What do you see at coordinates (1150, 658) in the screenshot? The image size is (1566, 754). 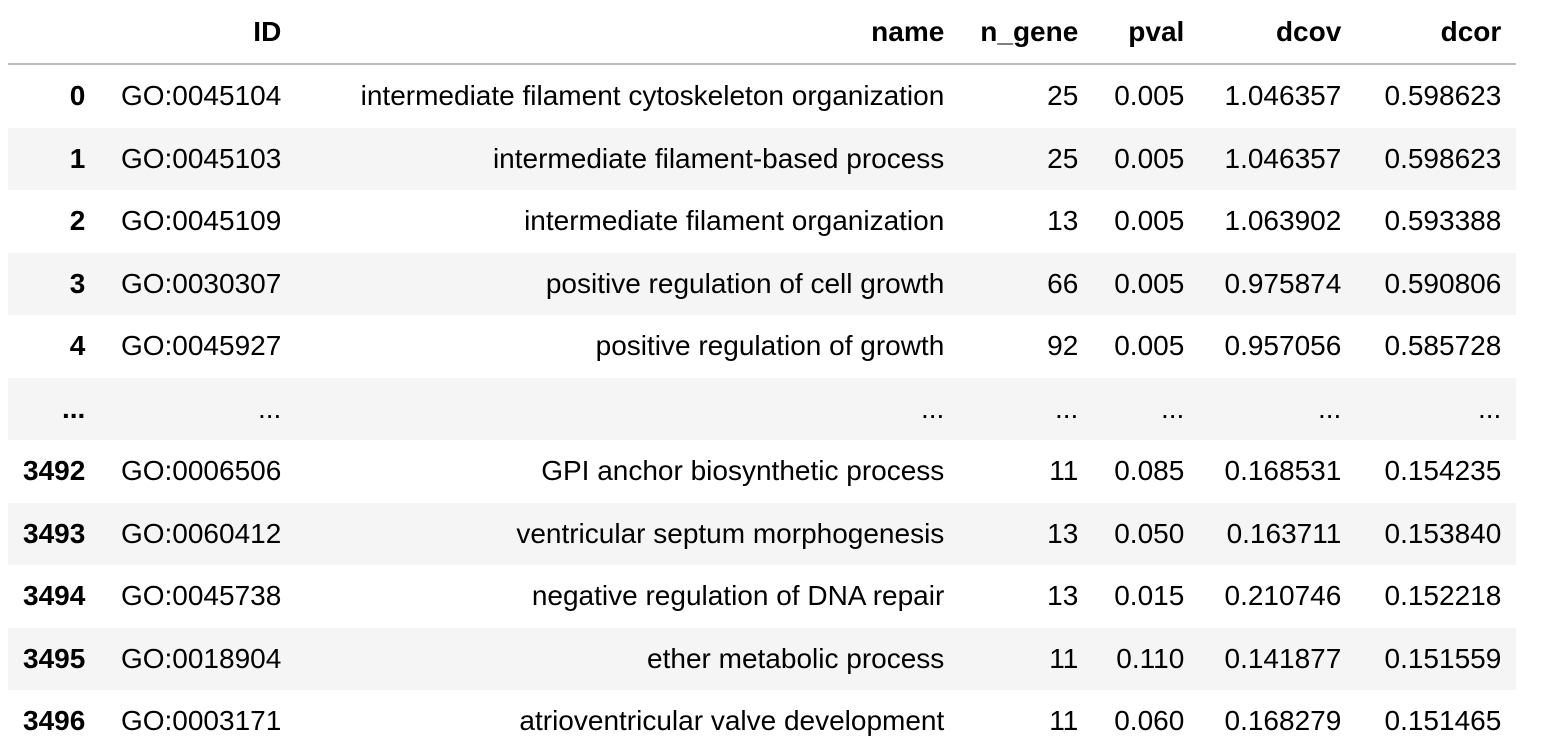 I see `cell-pval: 0.110` at bounding box center [1150, 658].